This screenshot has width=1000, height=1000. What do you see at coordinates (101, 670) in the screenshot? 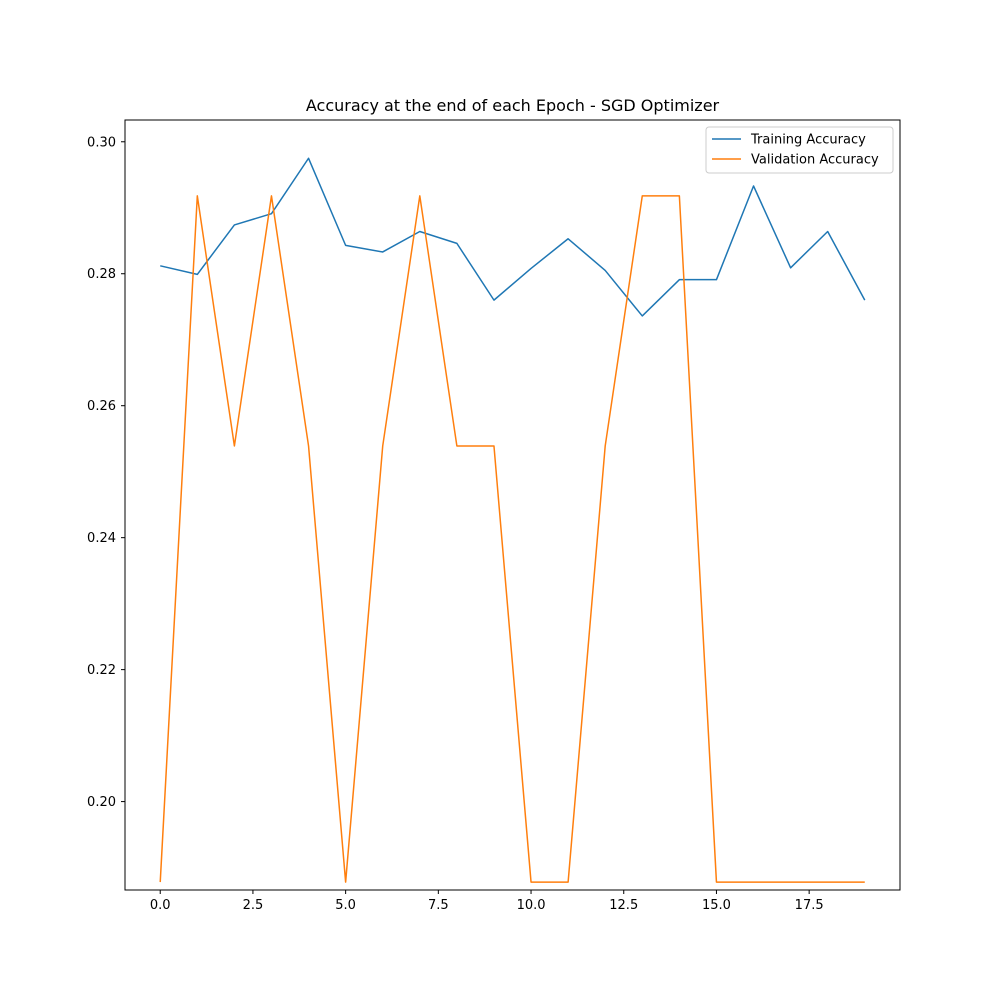
I see `y-tick-label: 0.22` at bounding box center [101, 670].